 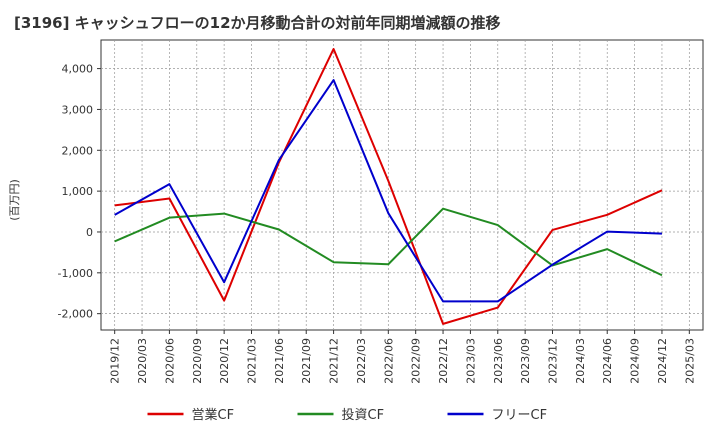 I want to click on y-axis-ticks: -2,000 -1,000 0 1,000 2,000 3,000 4,000, so click(x=79, y=192).